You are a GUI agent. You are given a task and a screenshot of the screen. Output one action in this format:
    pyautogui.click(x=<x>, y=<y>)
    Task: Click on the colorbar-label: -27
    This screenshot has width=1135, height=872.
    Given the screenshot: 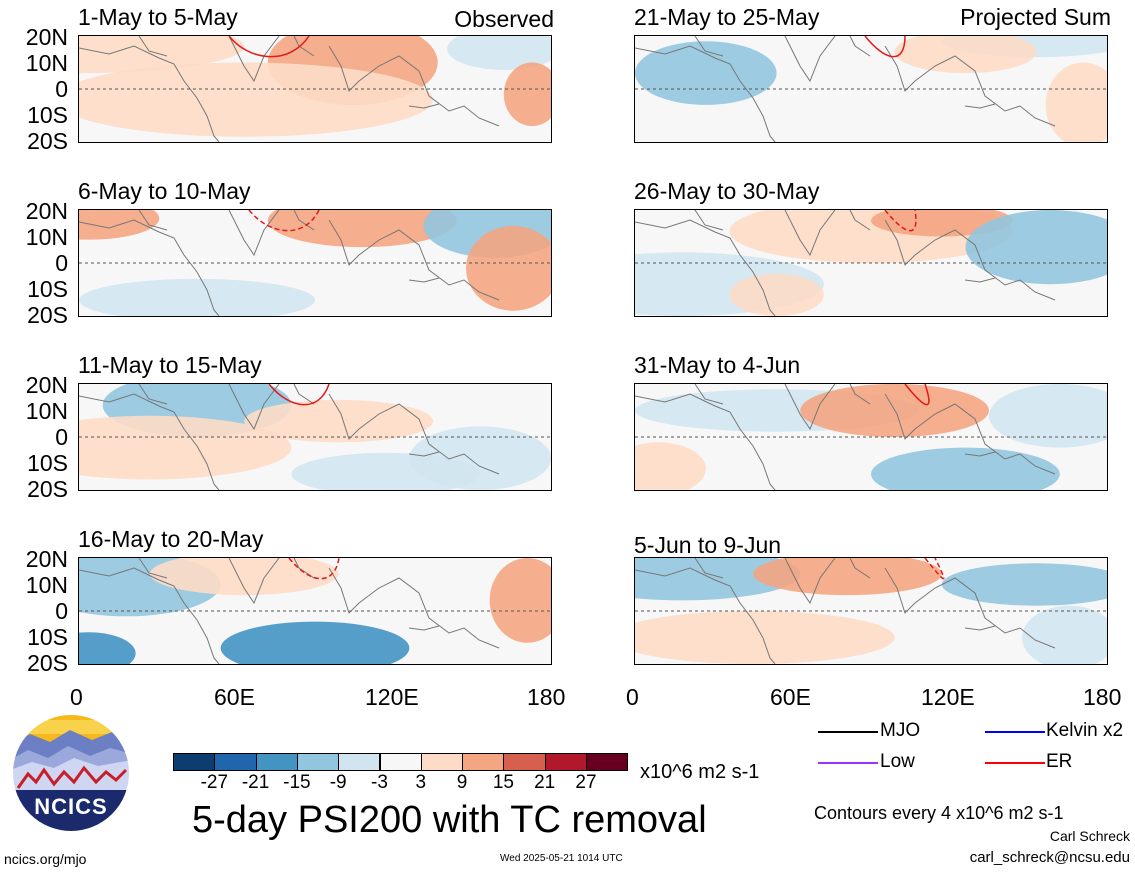 What is the action you would take?
    pyautogui.click(x=214, y=782)
    